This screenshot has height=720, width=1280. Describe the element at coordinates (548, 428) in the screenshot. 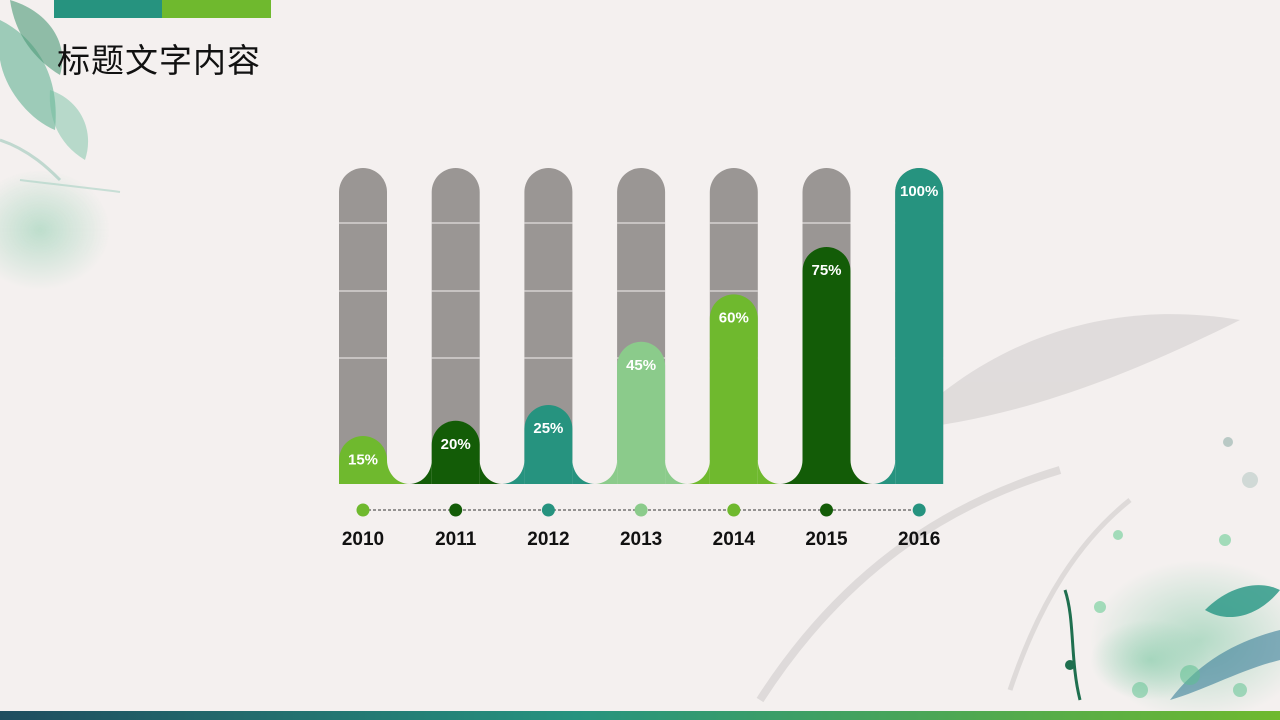

I see `value-label-2012: 25%` at that location.